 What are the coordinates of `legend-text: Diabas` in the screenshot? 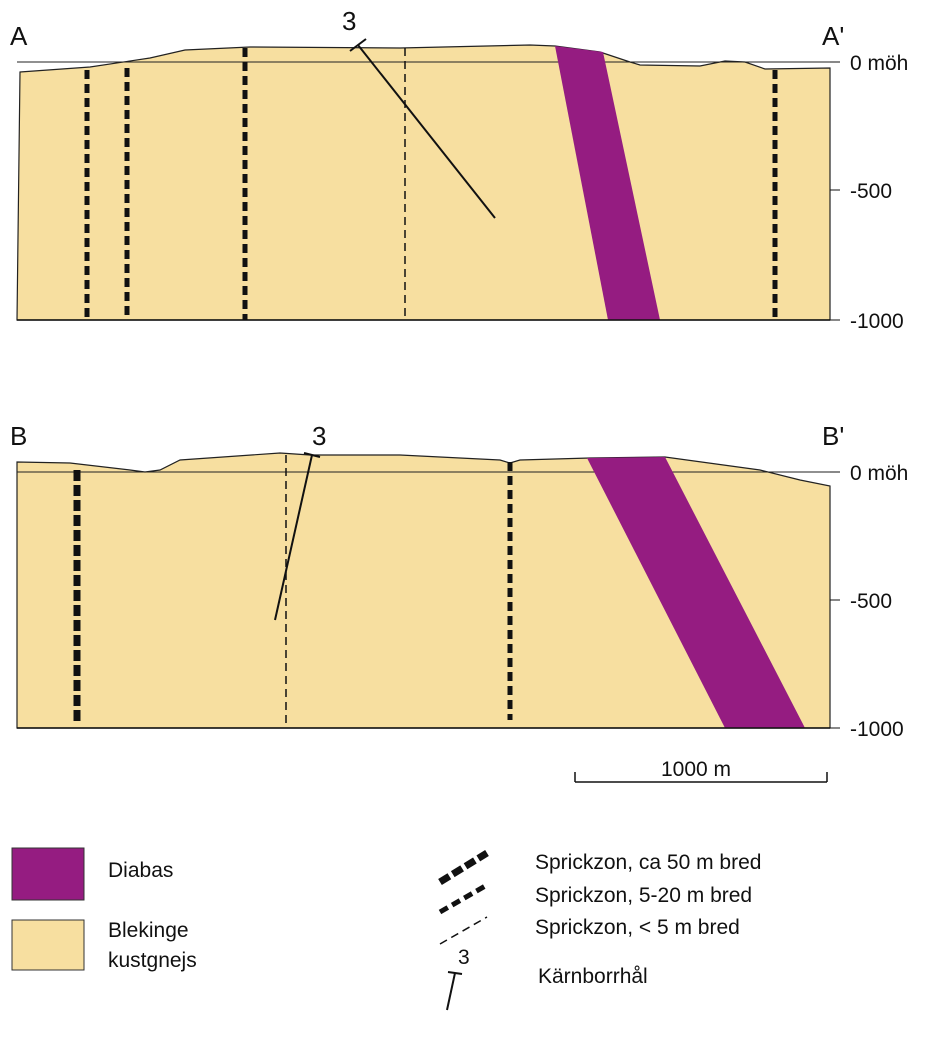 It's located at (140, 870).